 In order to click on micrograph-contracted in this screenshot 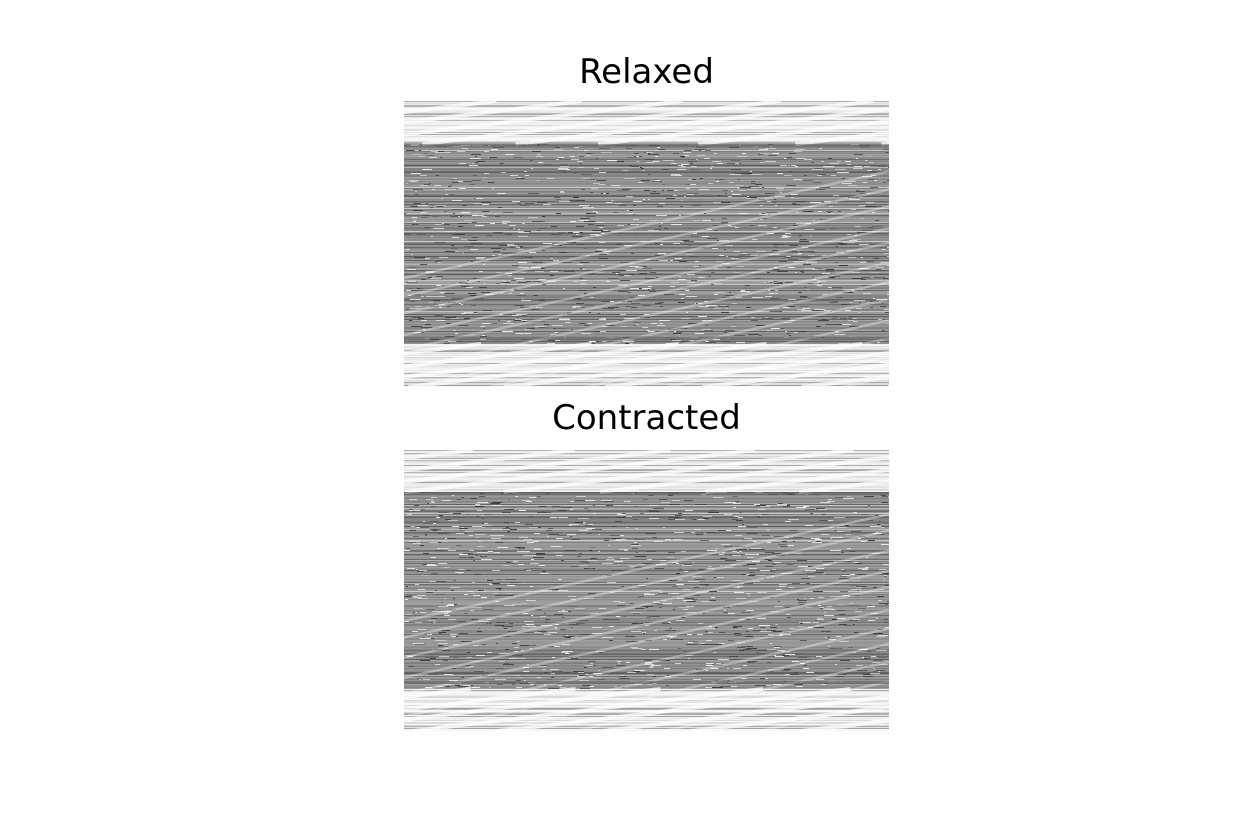, I will do `click(646, 590)`.